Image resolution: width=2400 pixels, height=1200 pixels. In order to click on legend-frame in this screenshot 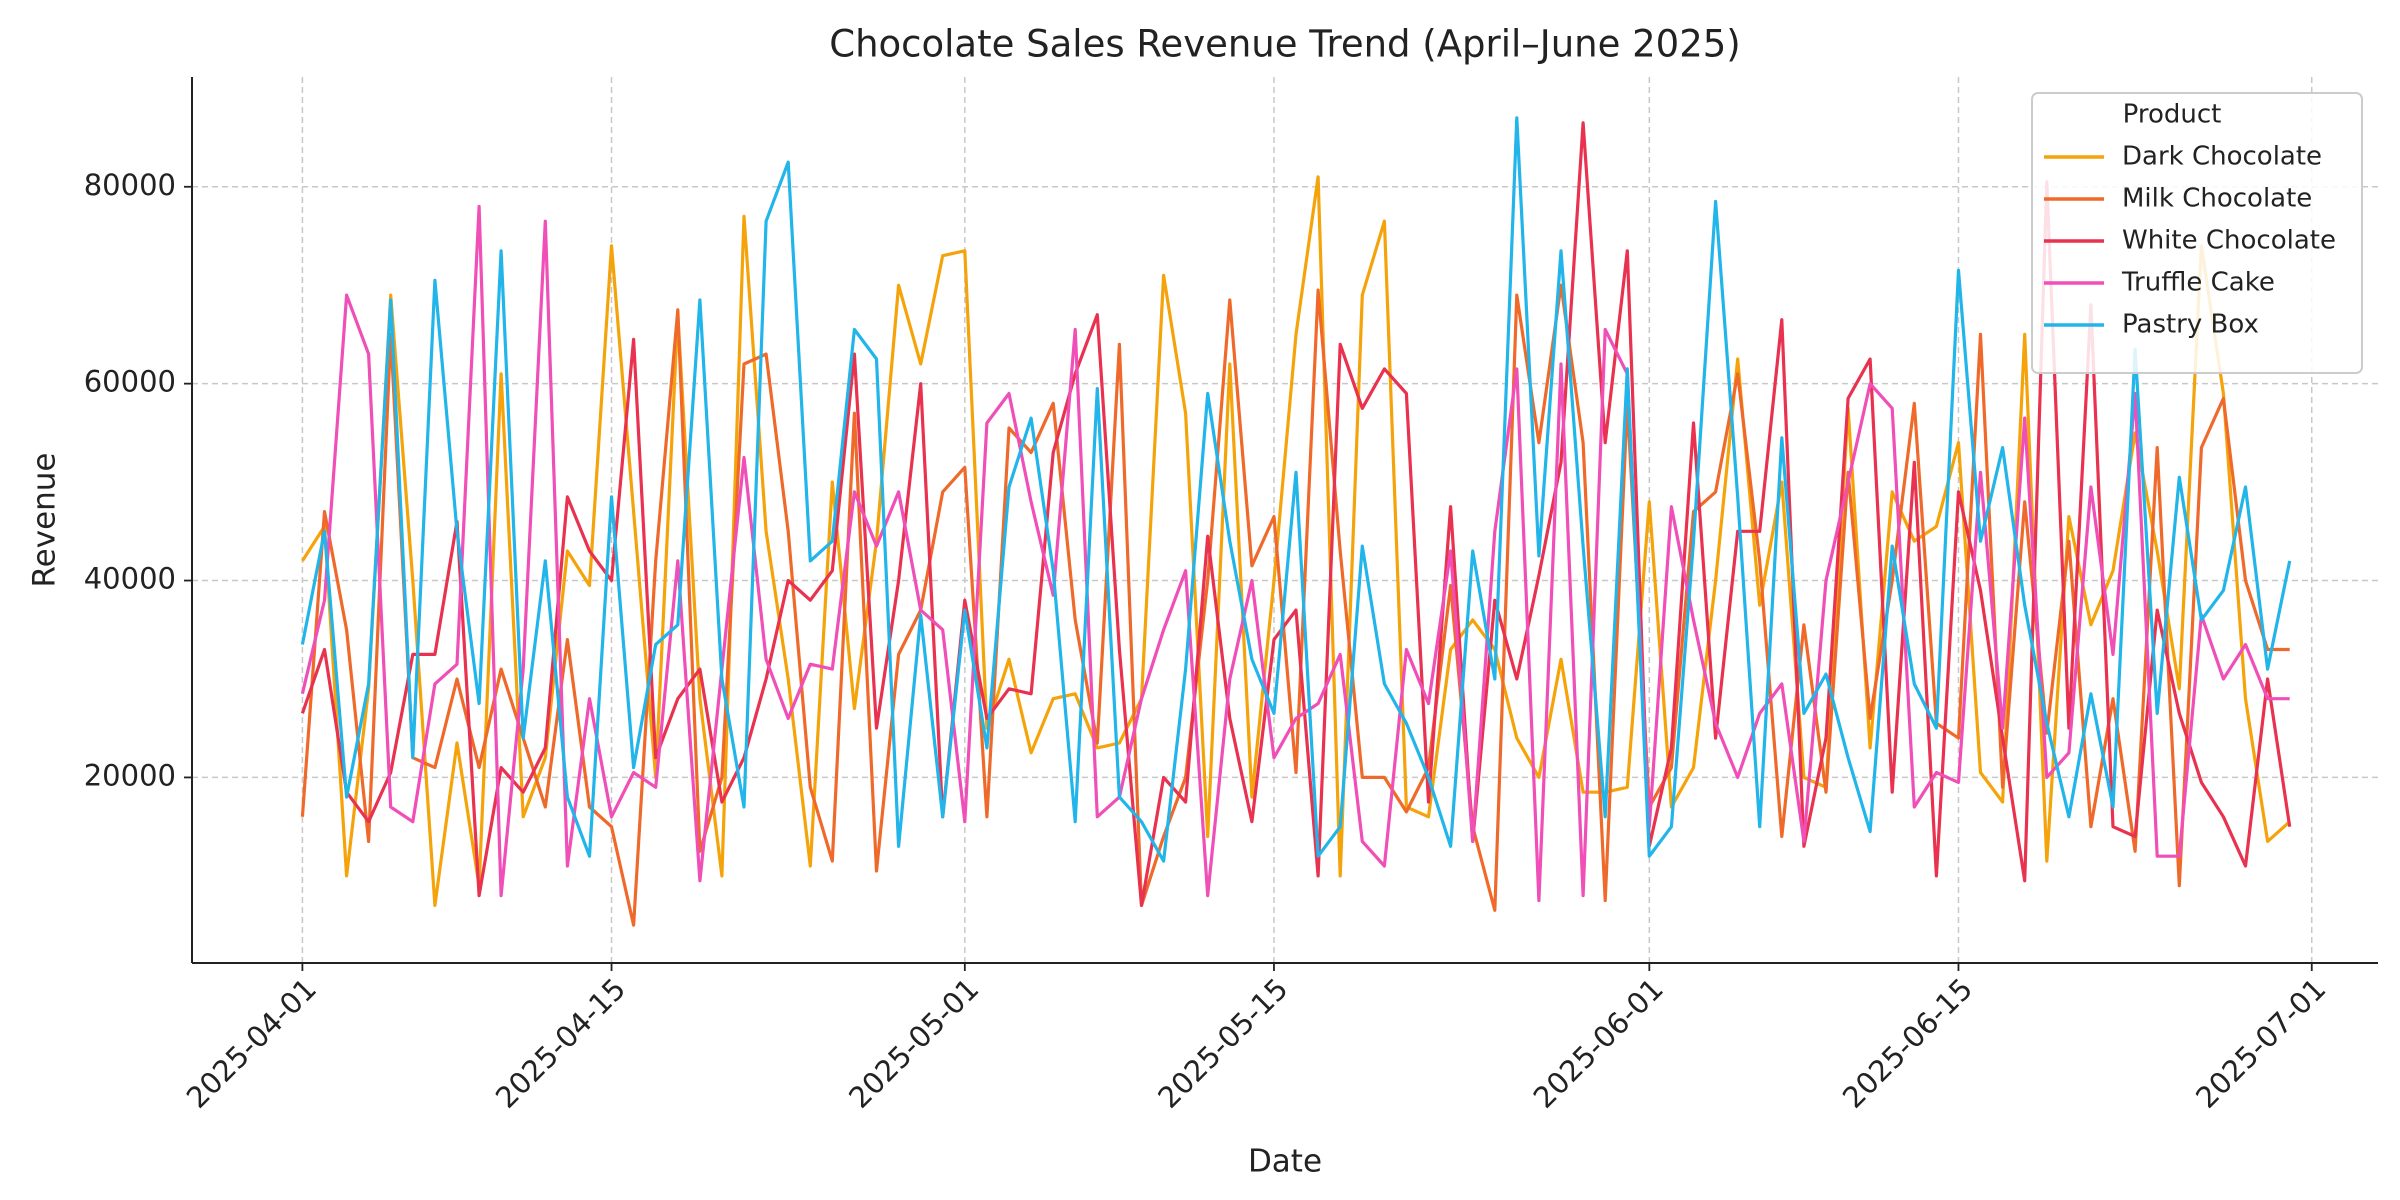, I will do `click(2197, 233)`.